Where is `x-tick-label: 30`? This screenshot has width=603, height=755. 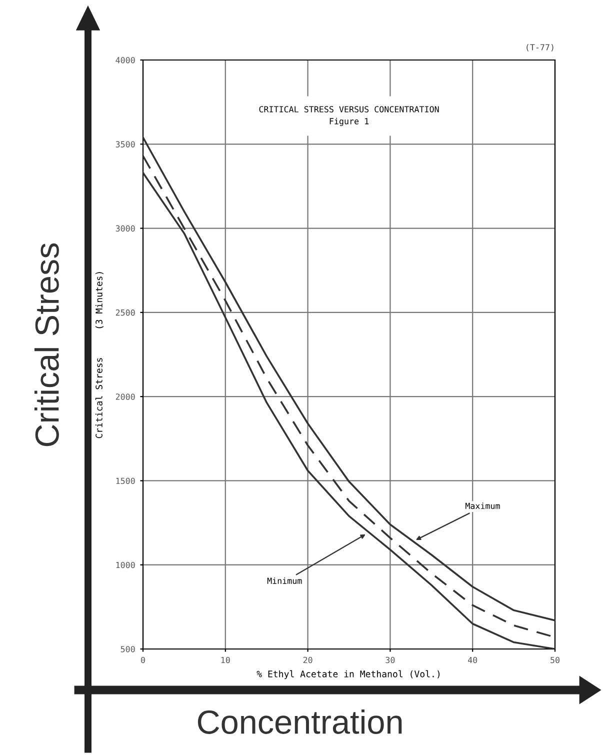
x-tick-label: 30 is located at coordinates (390, 660).